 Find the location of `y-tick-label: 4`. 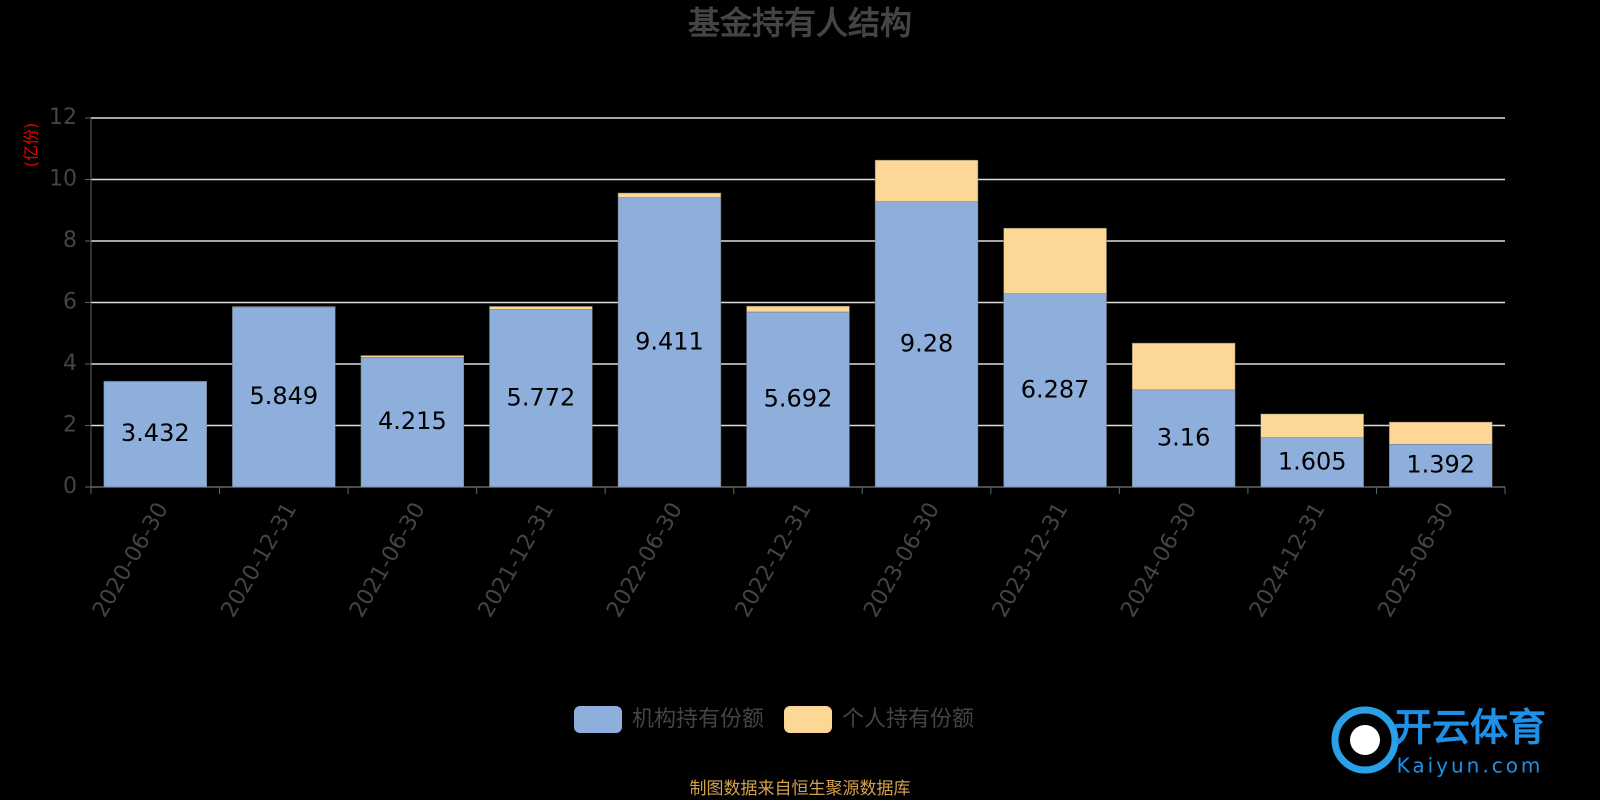

y-tick-label: 4 is located at coordinates (70, 363).